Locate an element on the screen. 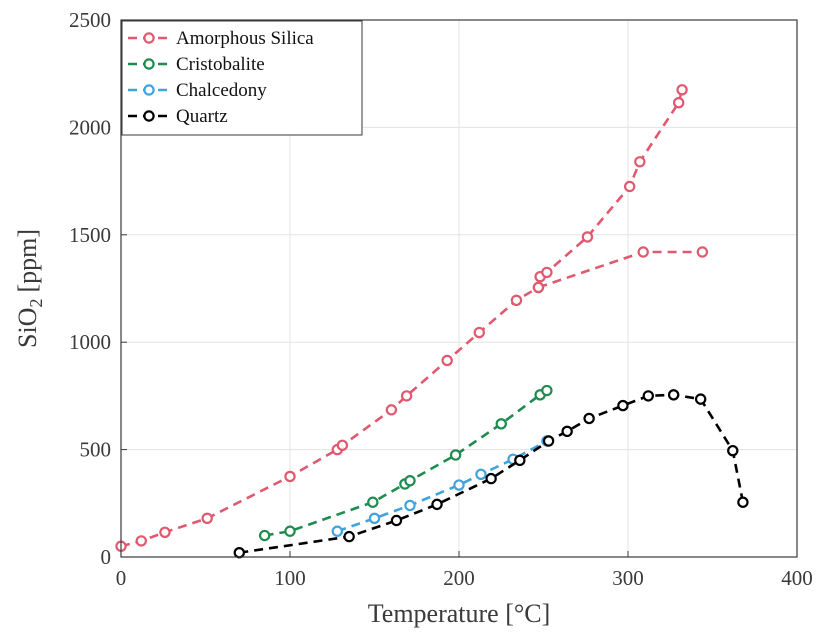 Image resolution: width=818 pixels, height=634 pixels. x-tick-label: 0 is located at coordinates (121, 578).